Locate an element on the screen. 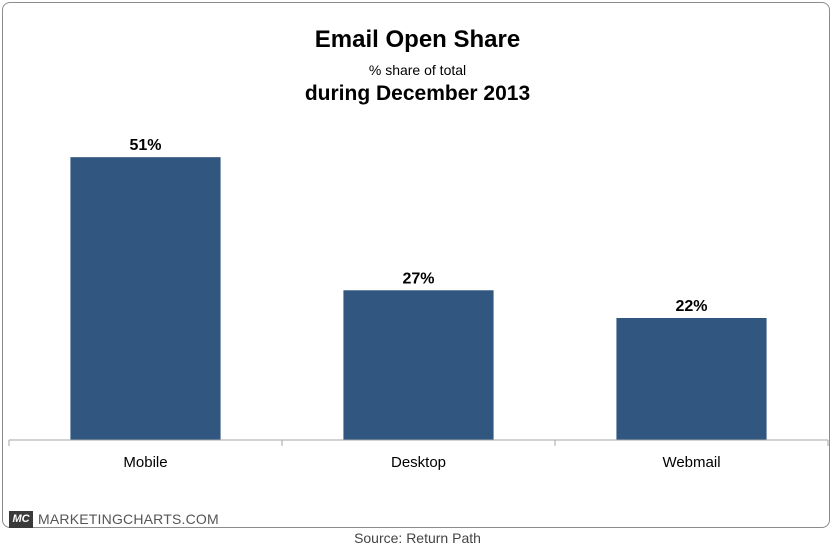 Image resolution: width=835 pixels, height=550 pixels. bar-desktop is located at coordinates (418, 365).